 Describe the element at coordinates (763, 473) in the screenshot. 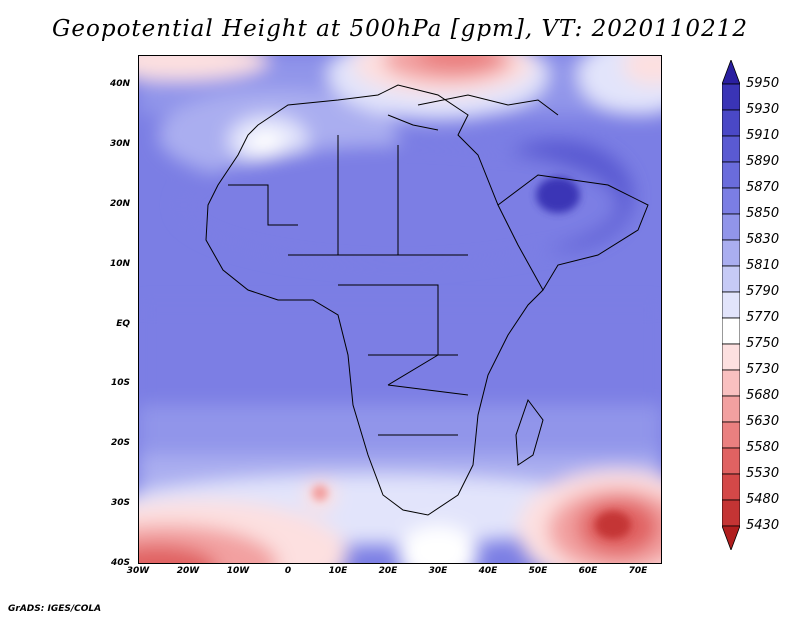

I see `colorbar-level-label: 5530` at that location.